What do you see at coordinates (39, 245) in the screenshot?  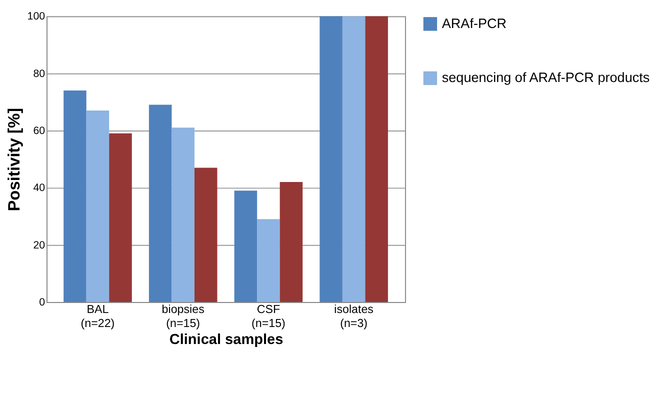 I see `y-tick-label: 20` at bounding box center [39, 245].